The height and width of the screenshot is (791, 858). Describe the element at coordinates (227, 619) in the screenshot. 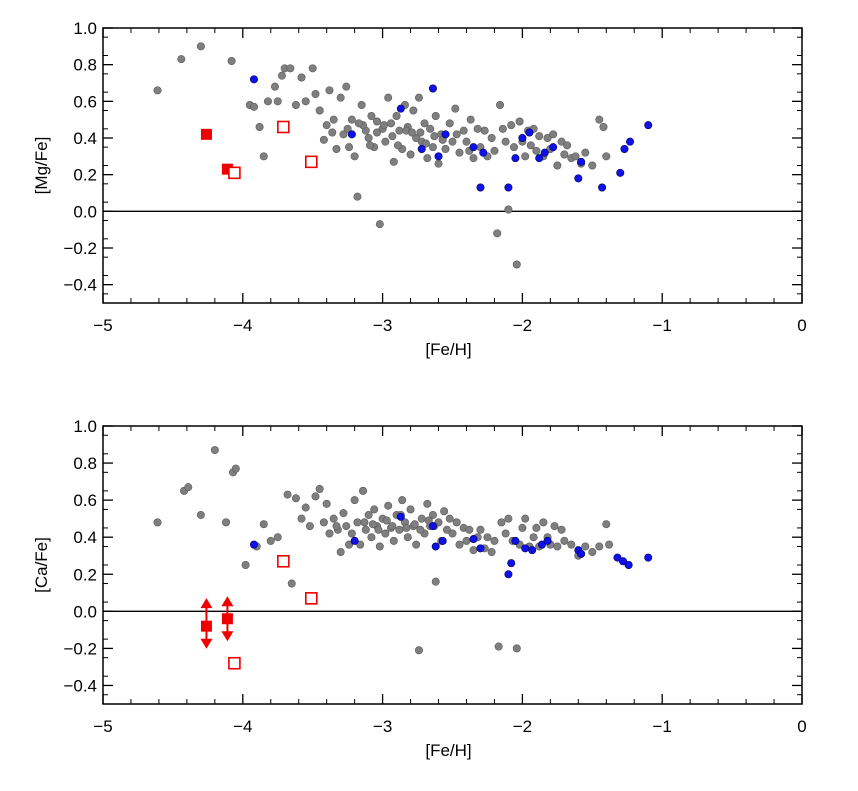

I see `red-filled-square-point` at that location.